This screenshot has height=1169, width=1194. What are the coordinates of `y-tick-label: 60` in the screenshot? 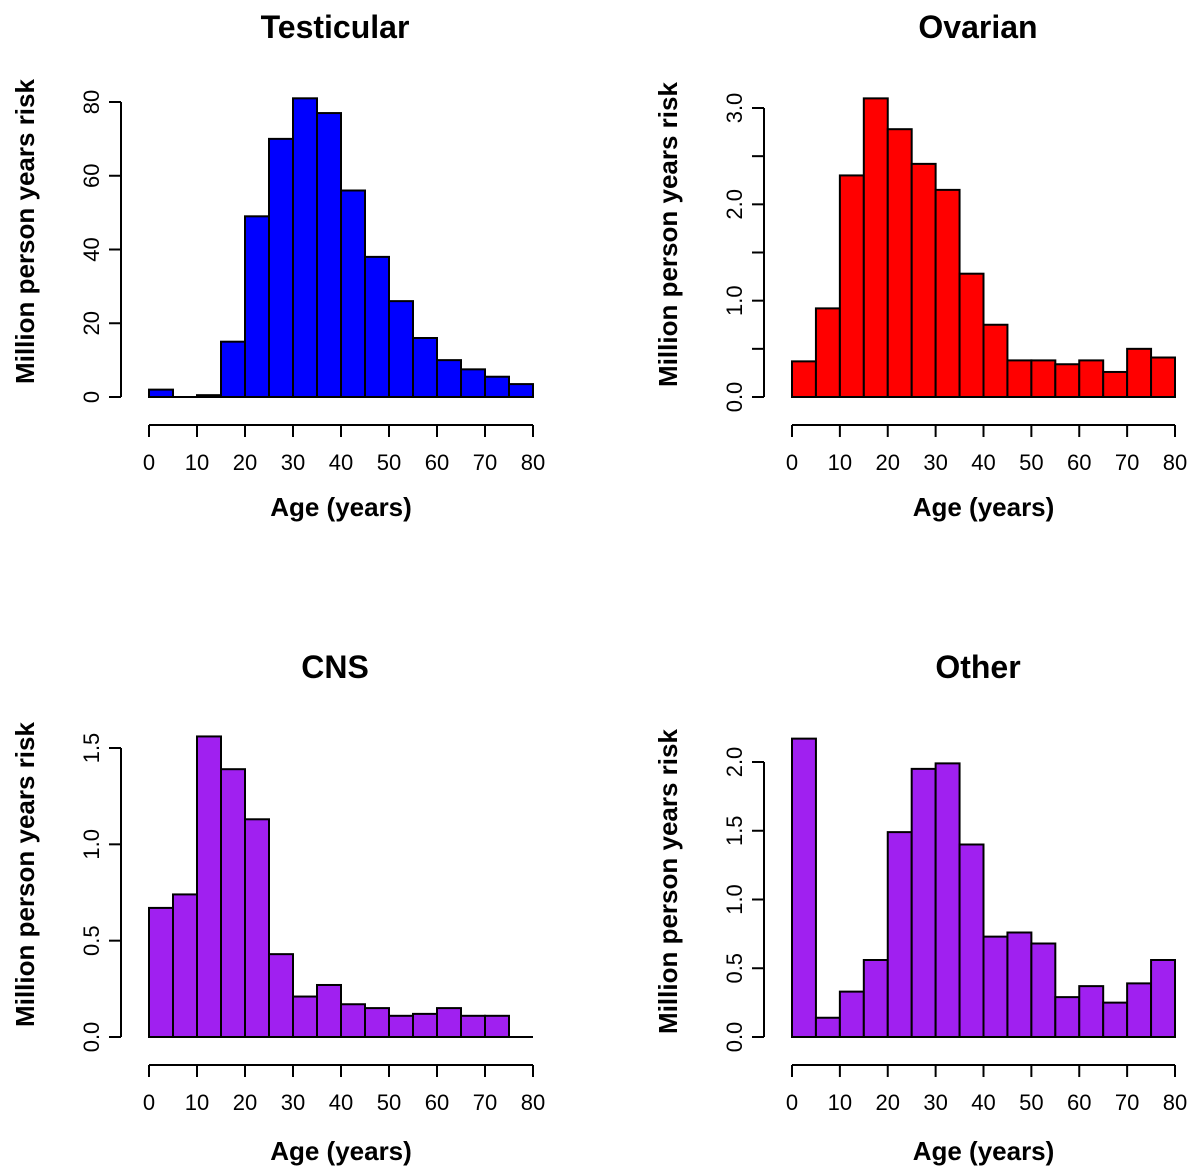 It's located at (91, 176).